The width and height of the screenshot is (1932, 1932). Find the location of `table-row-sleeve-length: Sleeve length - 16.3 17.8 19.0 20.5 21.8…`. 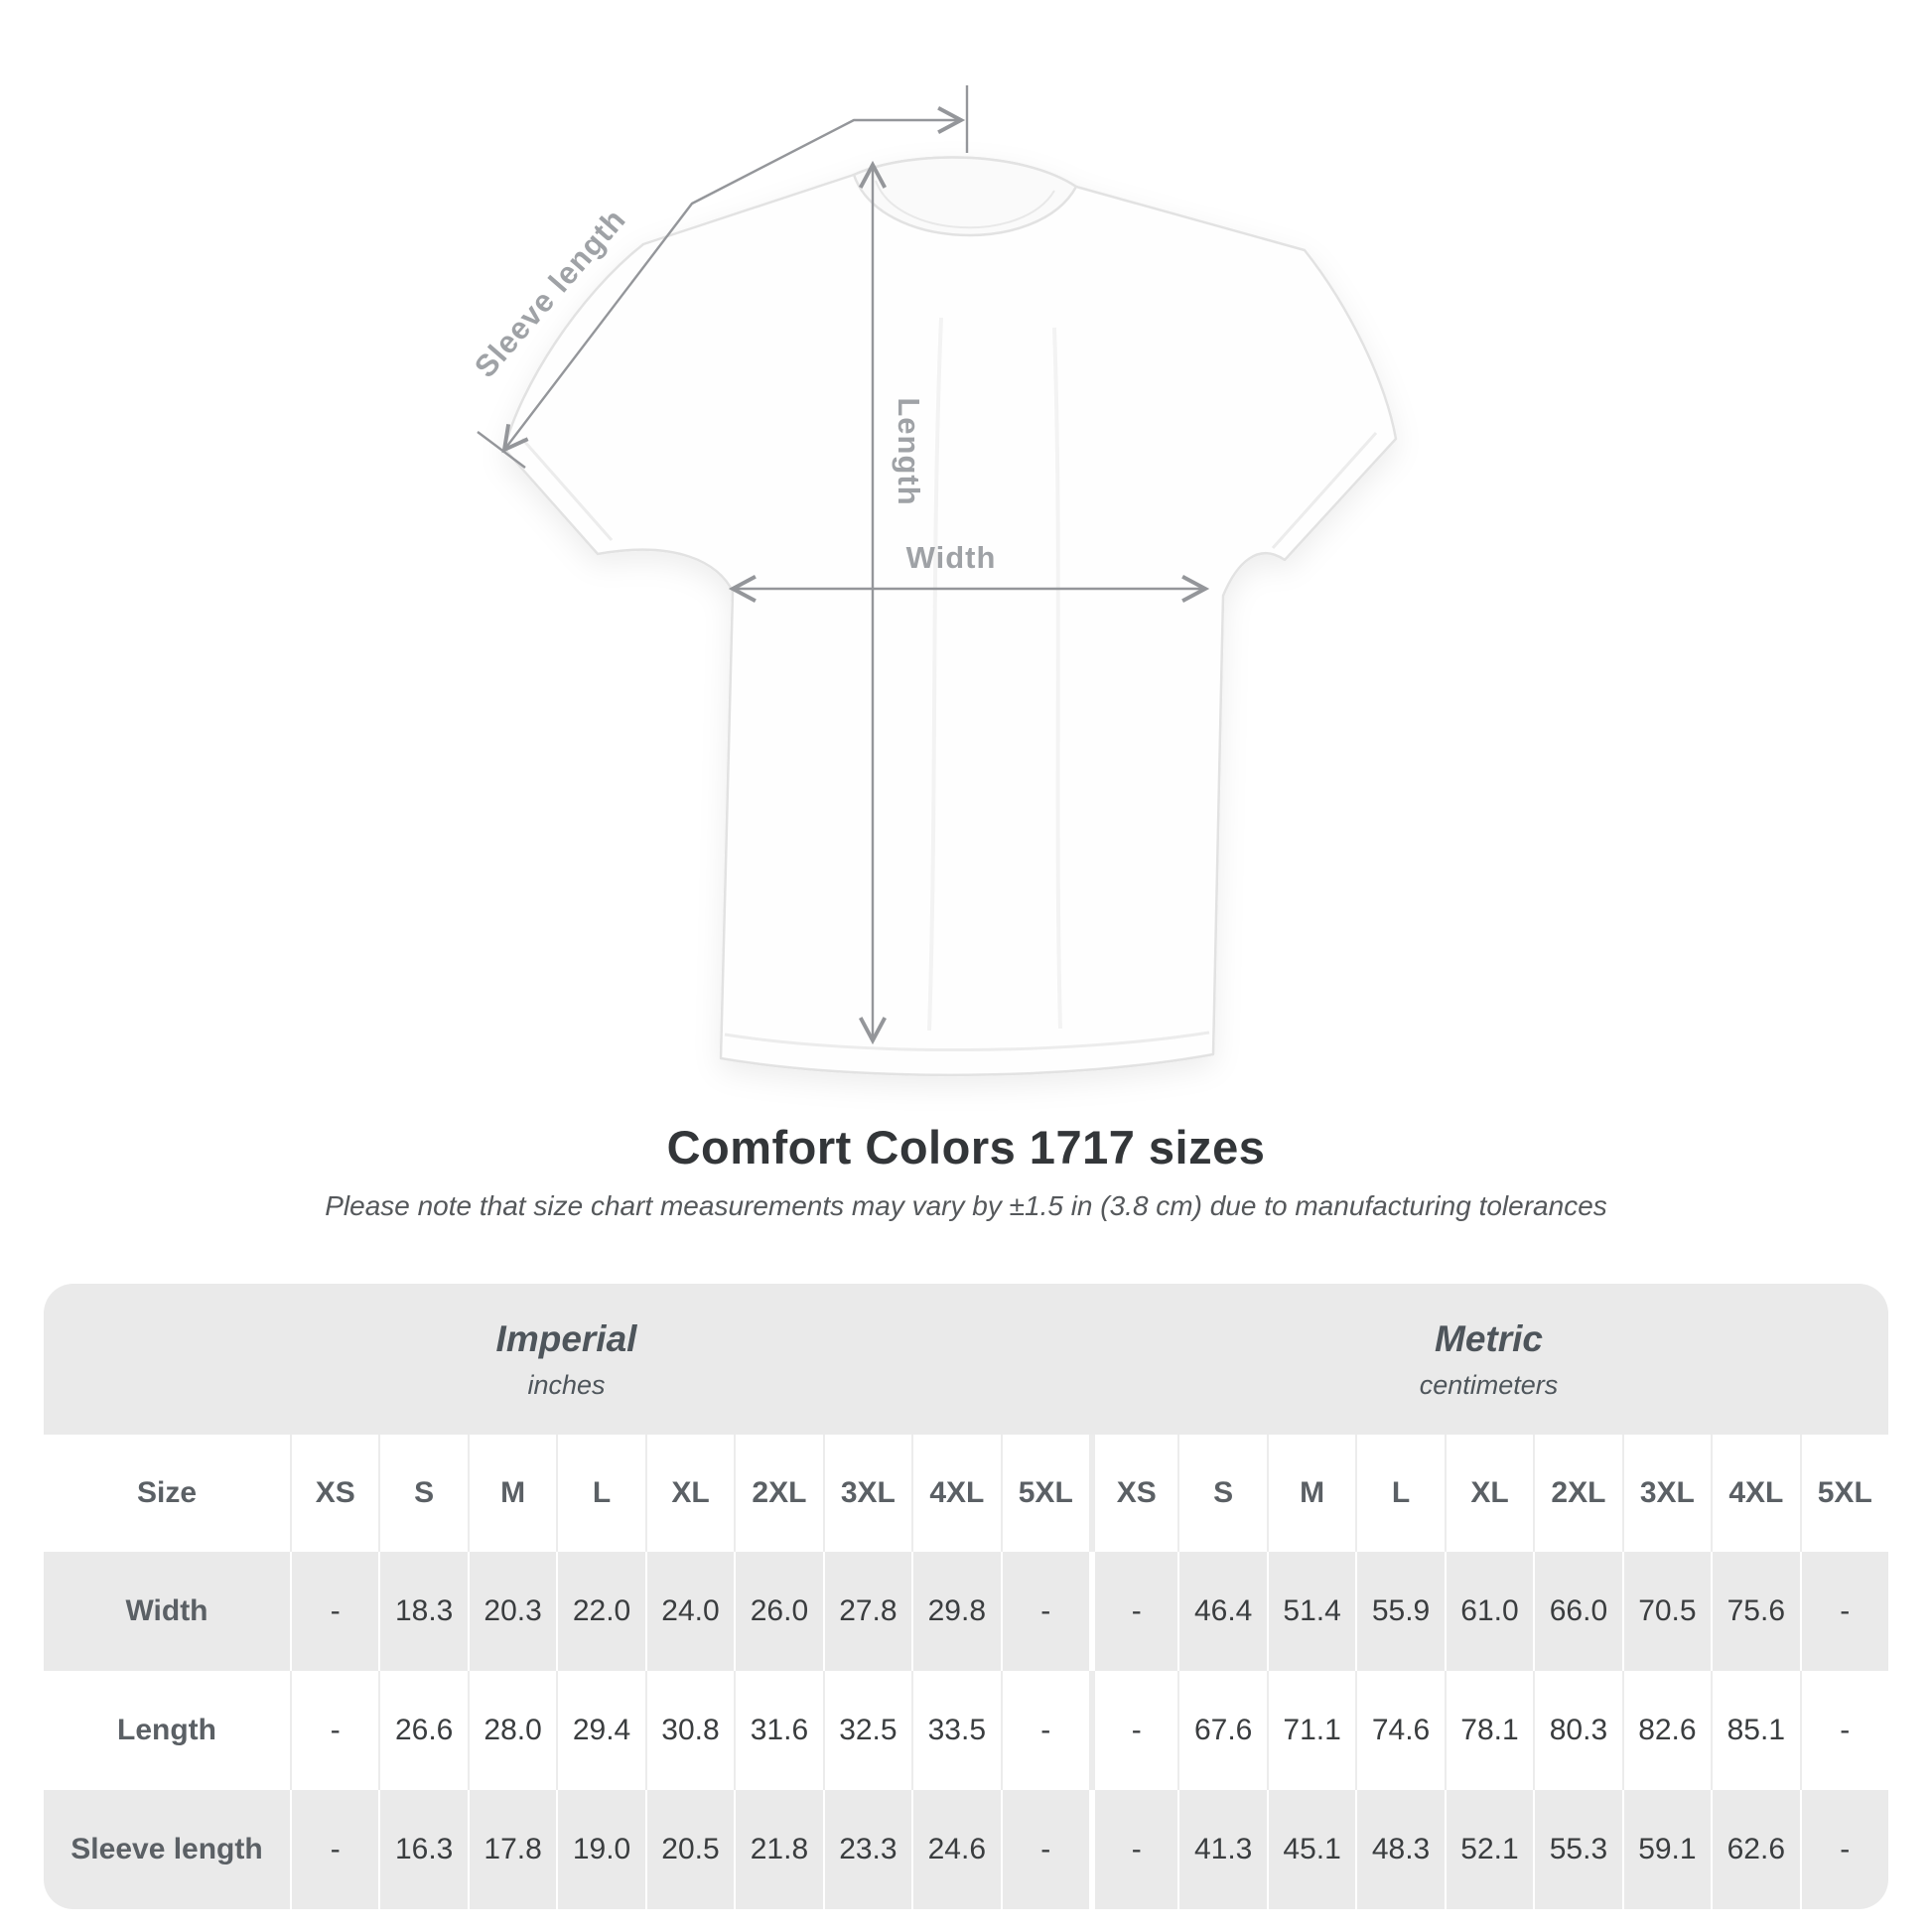

table-row-sleeve-length: Sleeve length - 16.3 17.8 19.0 20.5 21.8… is located at coordinates (966, 1849).